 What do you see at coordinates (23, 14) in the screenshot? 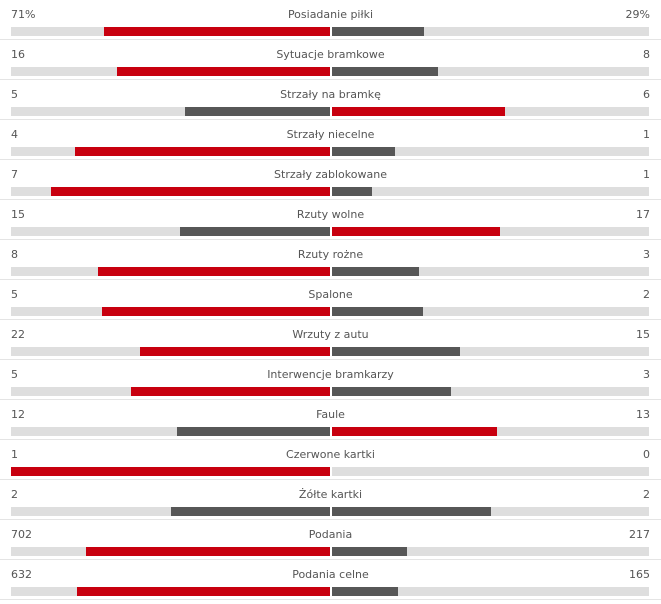
I see `home-value: 71%` at bounding box center [23, 14].